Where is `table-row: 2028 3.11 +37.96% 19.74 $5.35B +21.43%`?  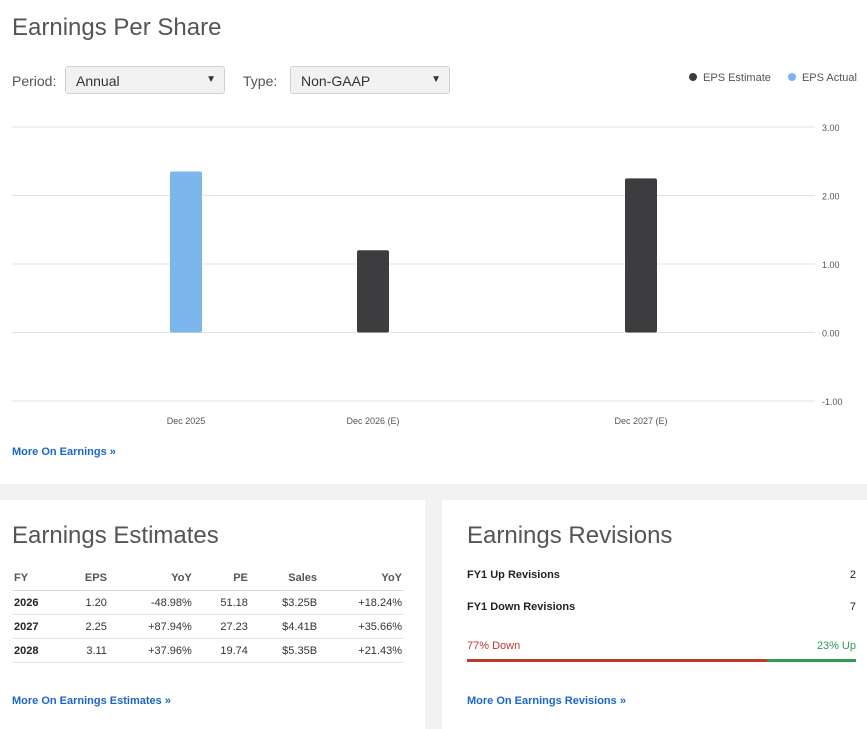
table-row: 2028 3.11 +37.96% 19.74 $5.35B +21.43% is located at coordinates (208, 650).